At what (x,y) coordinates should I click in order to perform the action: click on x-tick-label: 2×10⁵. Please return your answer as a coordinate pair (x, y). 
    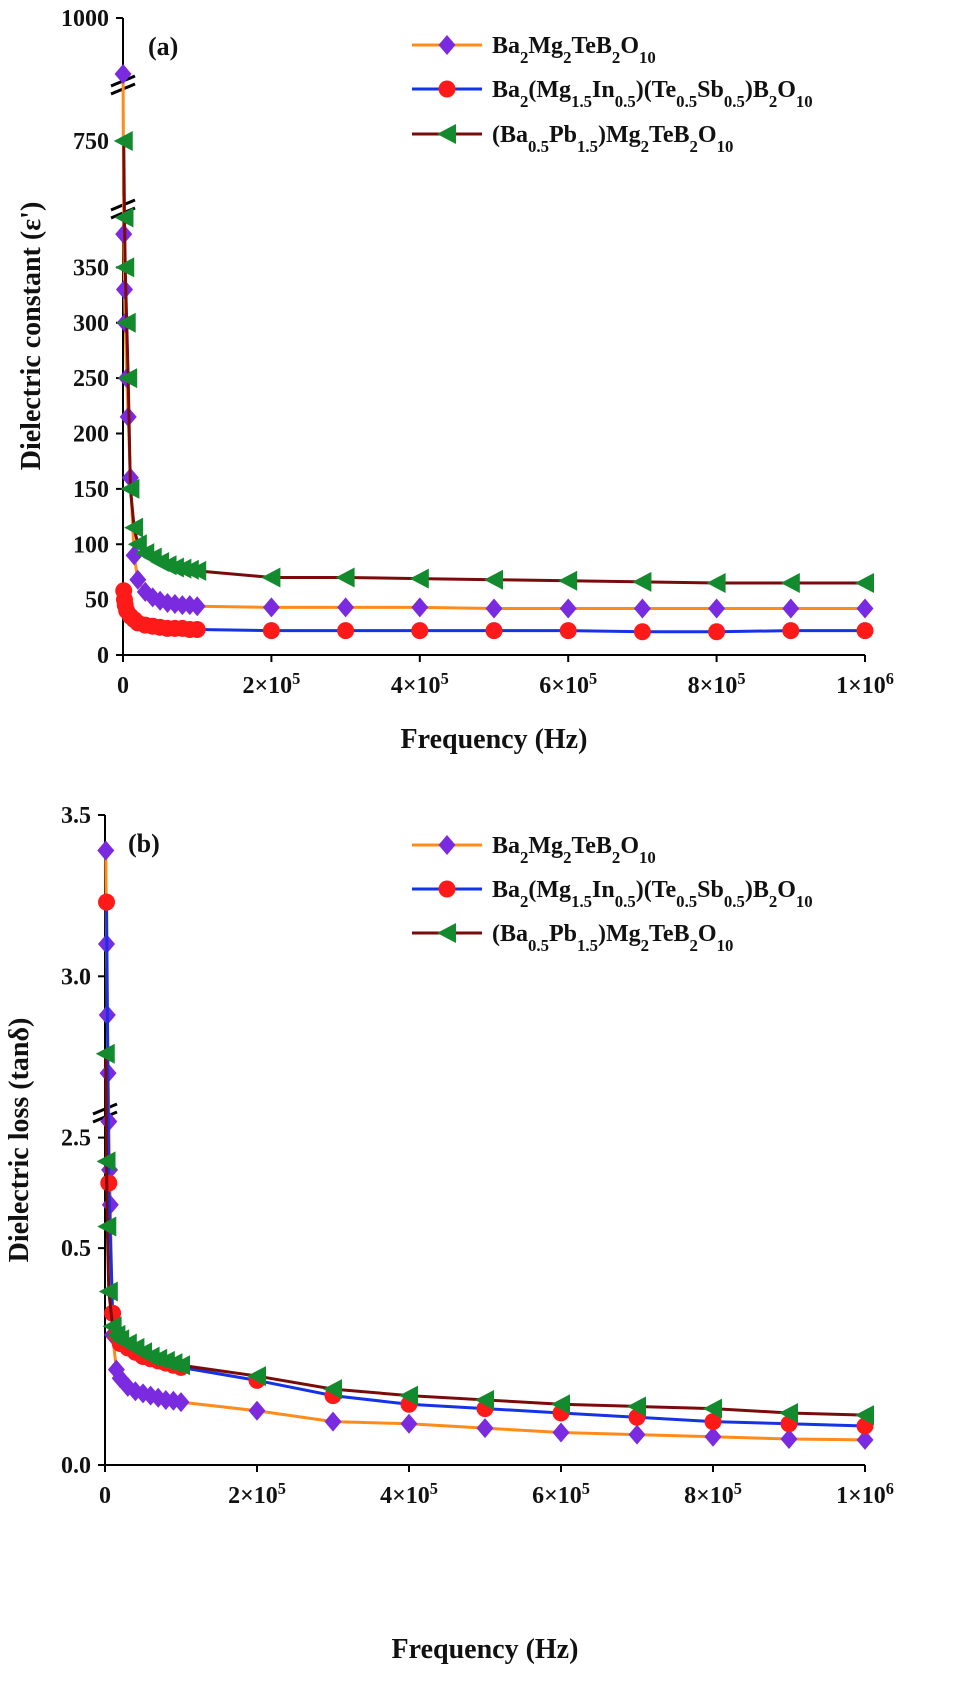
    Looking at the image, I should click on (271, 684).